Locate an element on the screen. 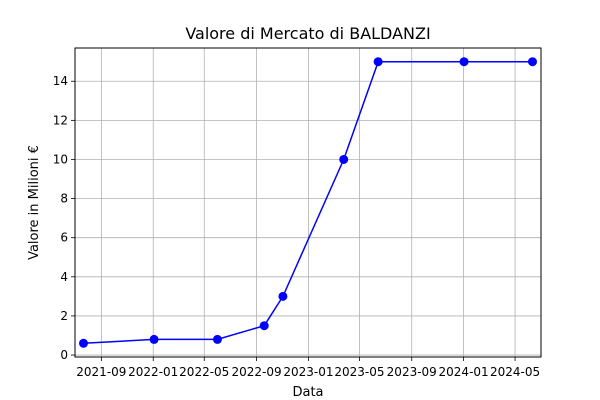 The image size is (600, 400). x-tick-label: 2023-05 is located at coordinates (359, 372).